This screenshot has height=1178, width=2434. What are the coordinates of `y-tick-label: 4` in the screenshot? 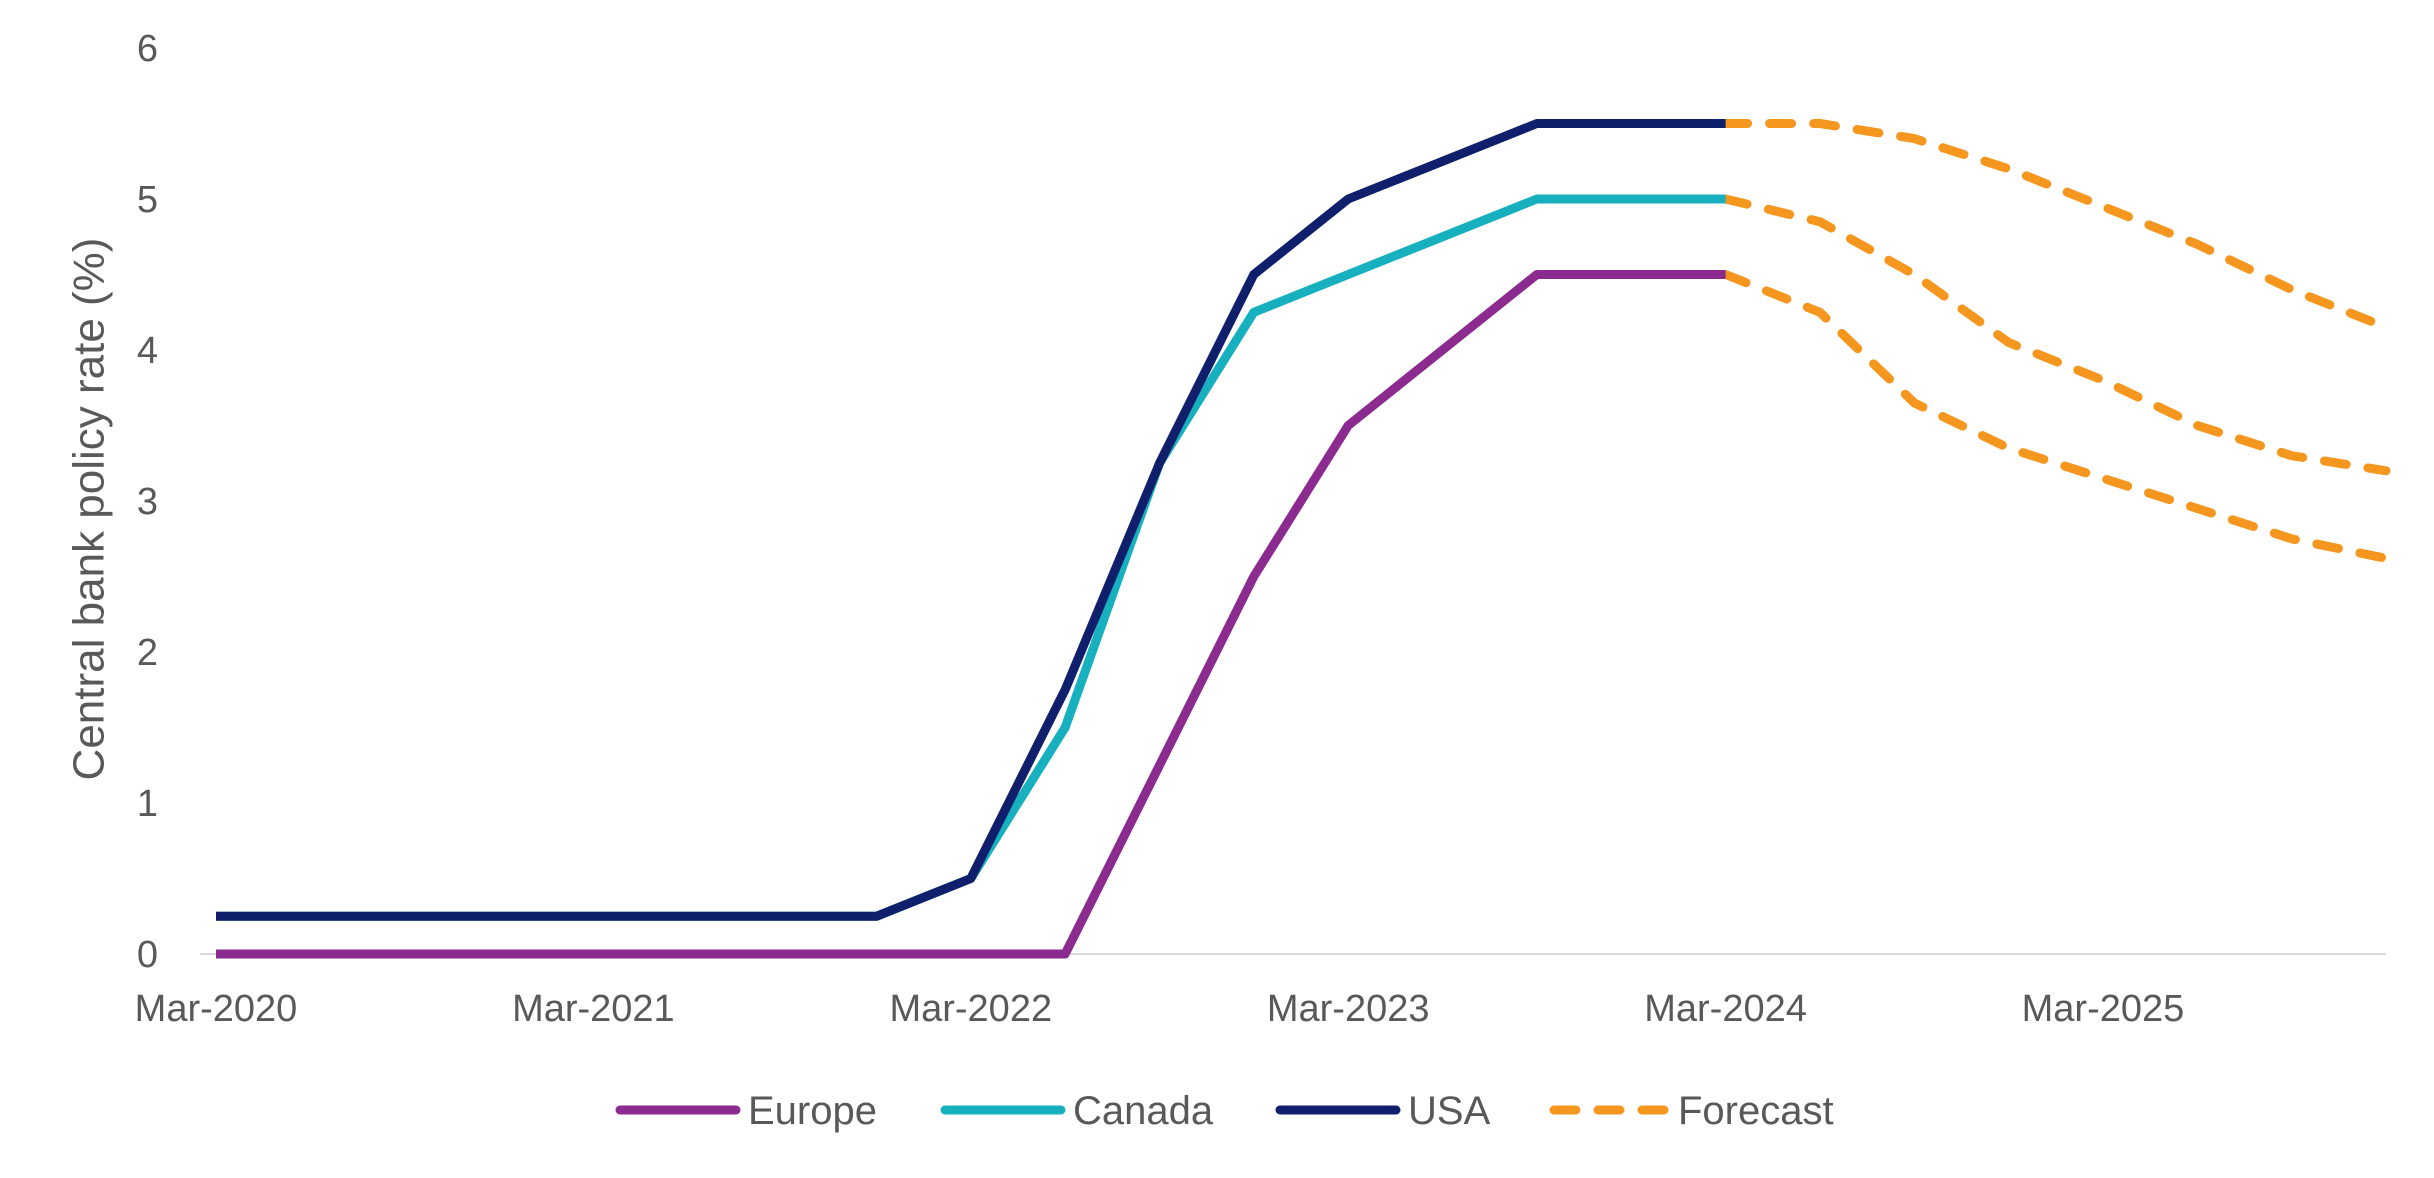 It's located at (147, 351).